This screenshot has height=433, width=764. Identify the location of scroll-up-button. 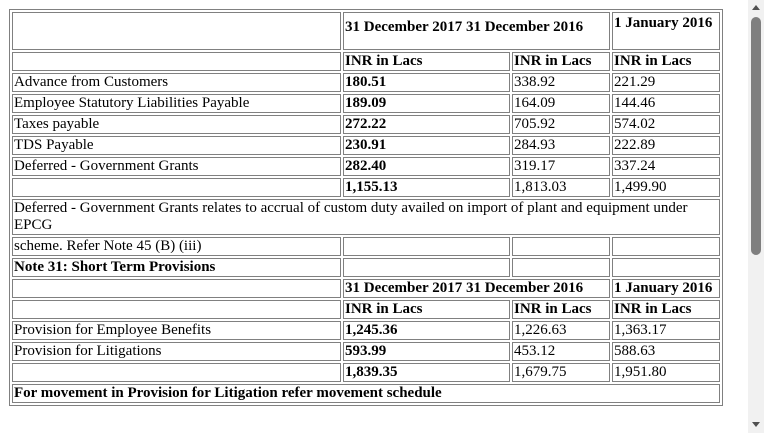
(756, 8).